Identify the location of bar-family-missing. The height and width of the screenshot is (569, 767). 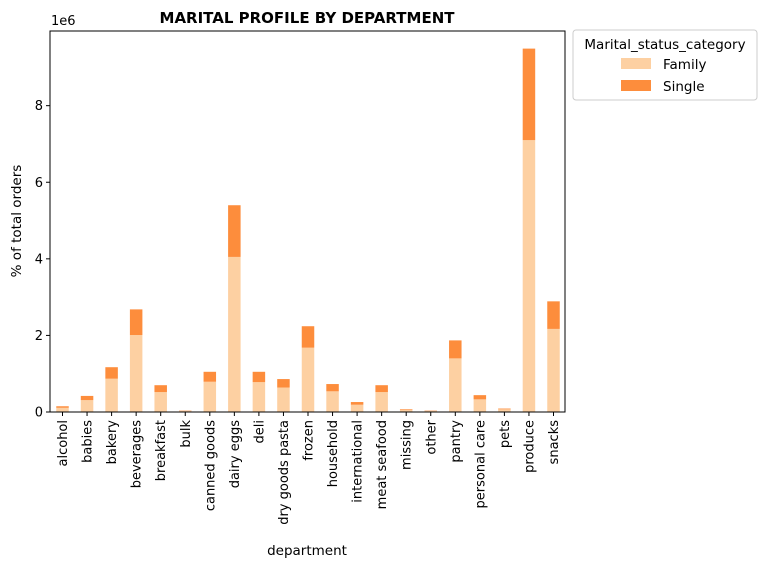
(406, 411).